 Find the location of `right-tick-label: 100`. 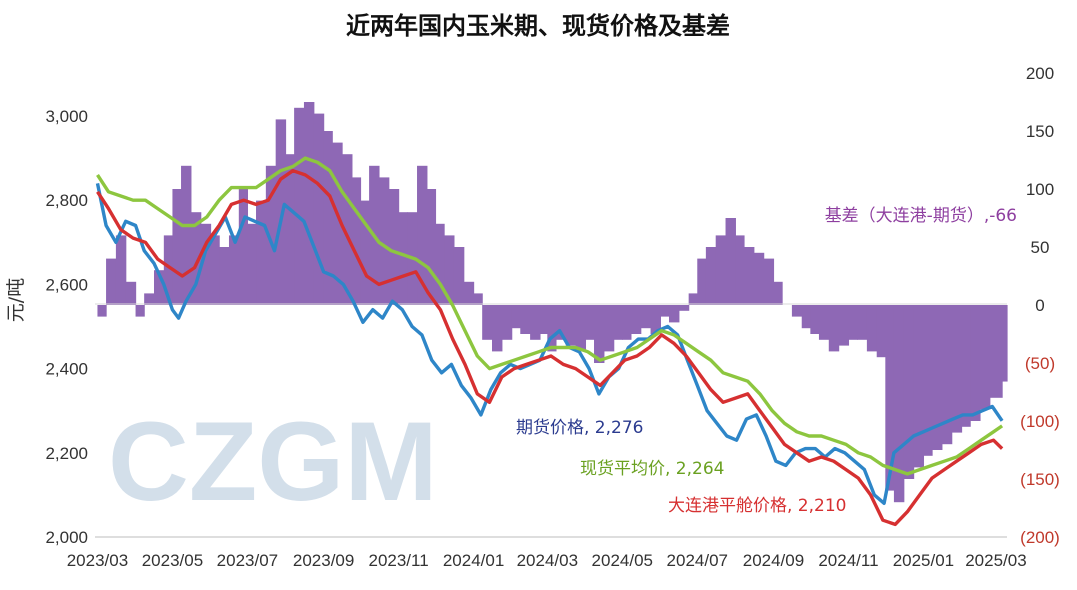

right-tick-label: 100 is located at coordinates (1040, 189).